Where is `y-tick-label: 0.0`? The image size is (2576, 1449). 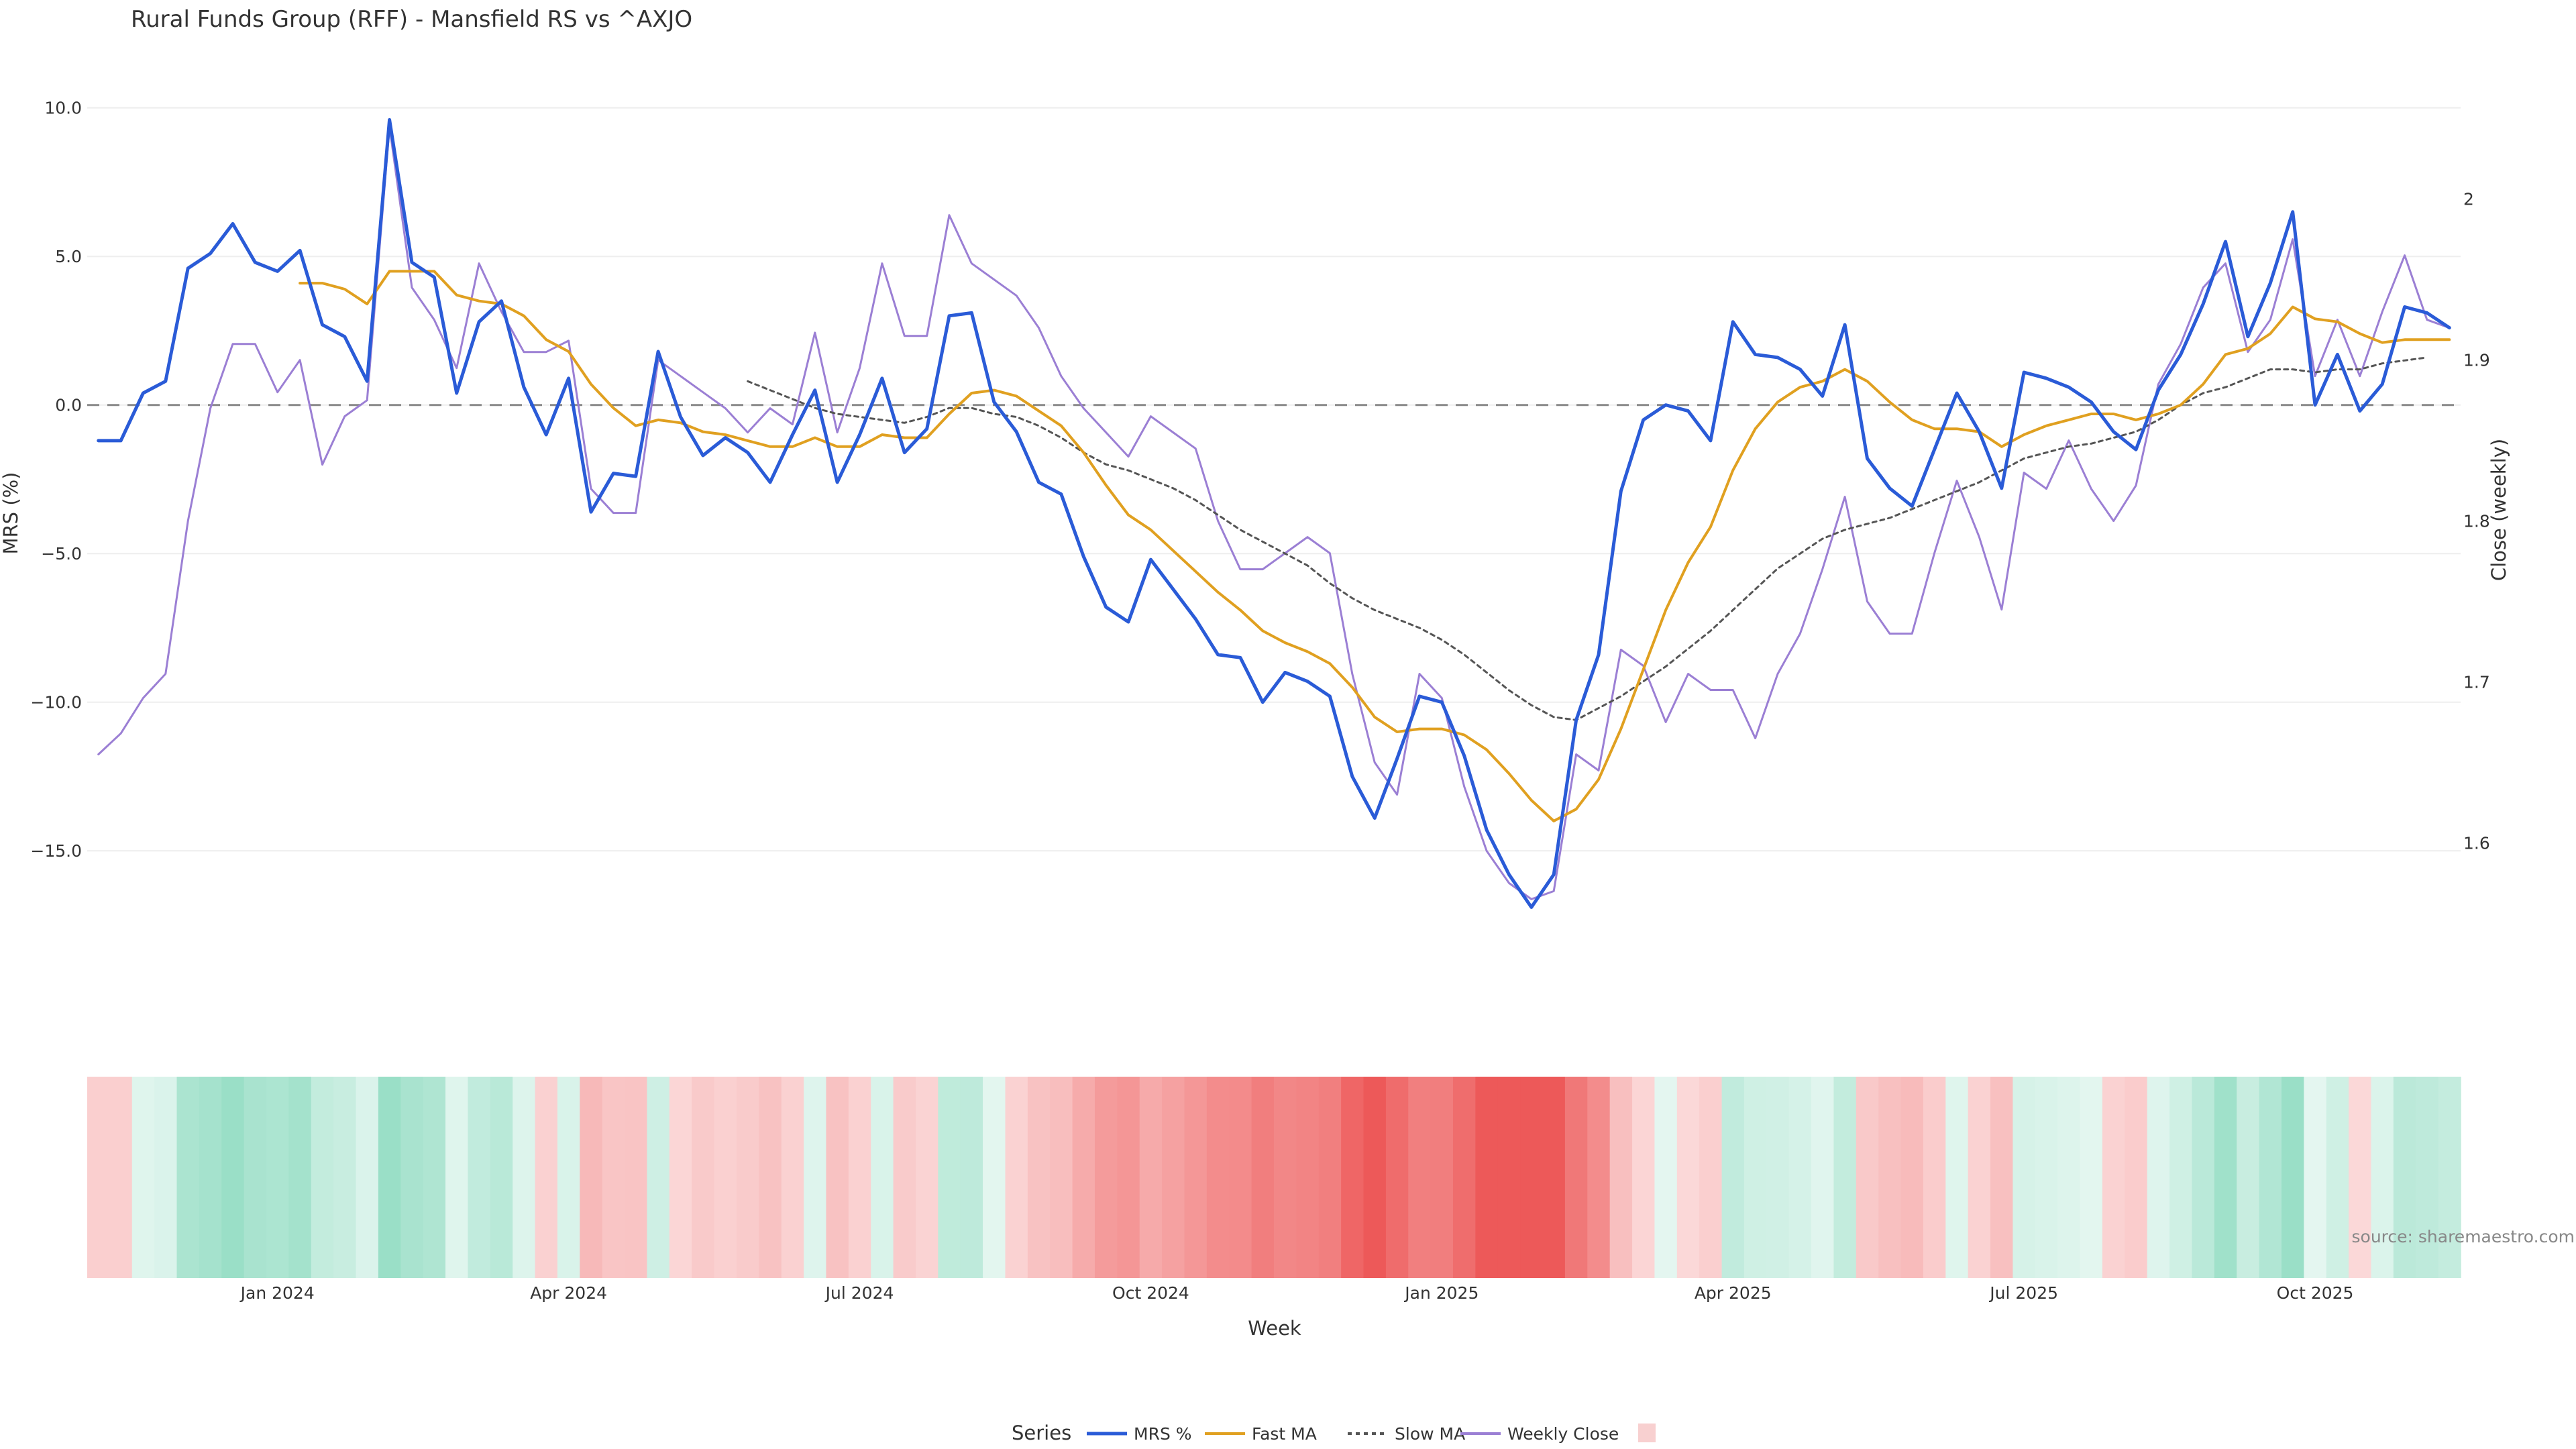
y-tick-label: 0.0 is located at coordinates (68, 405).